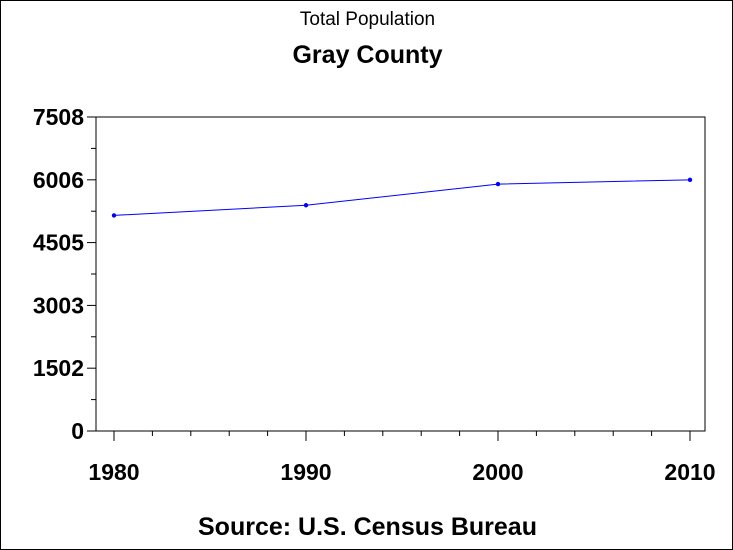 The width and height of the screenshot is (733, 550). I want to click on chart-subtitle: Total Population, so click(367, 19).